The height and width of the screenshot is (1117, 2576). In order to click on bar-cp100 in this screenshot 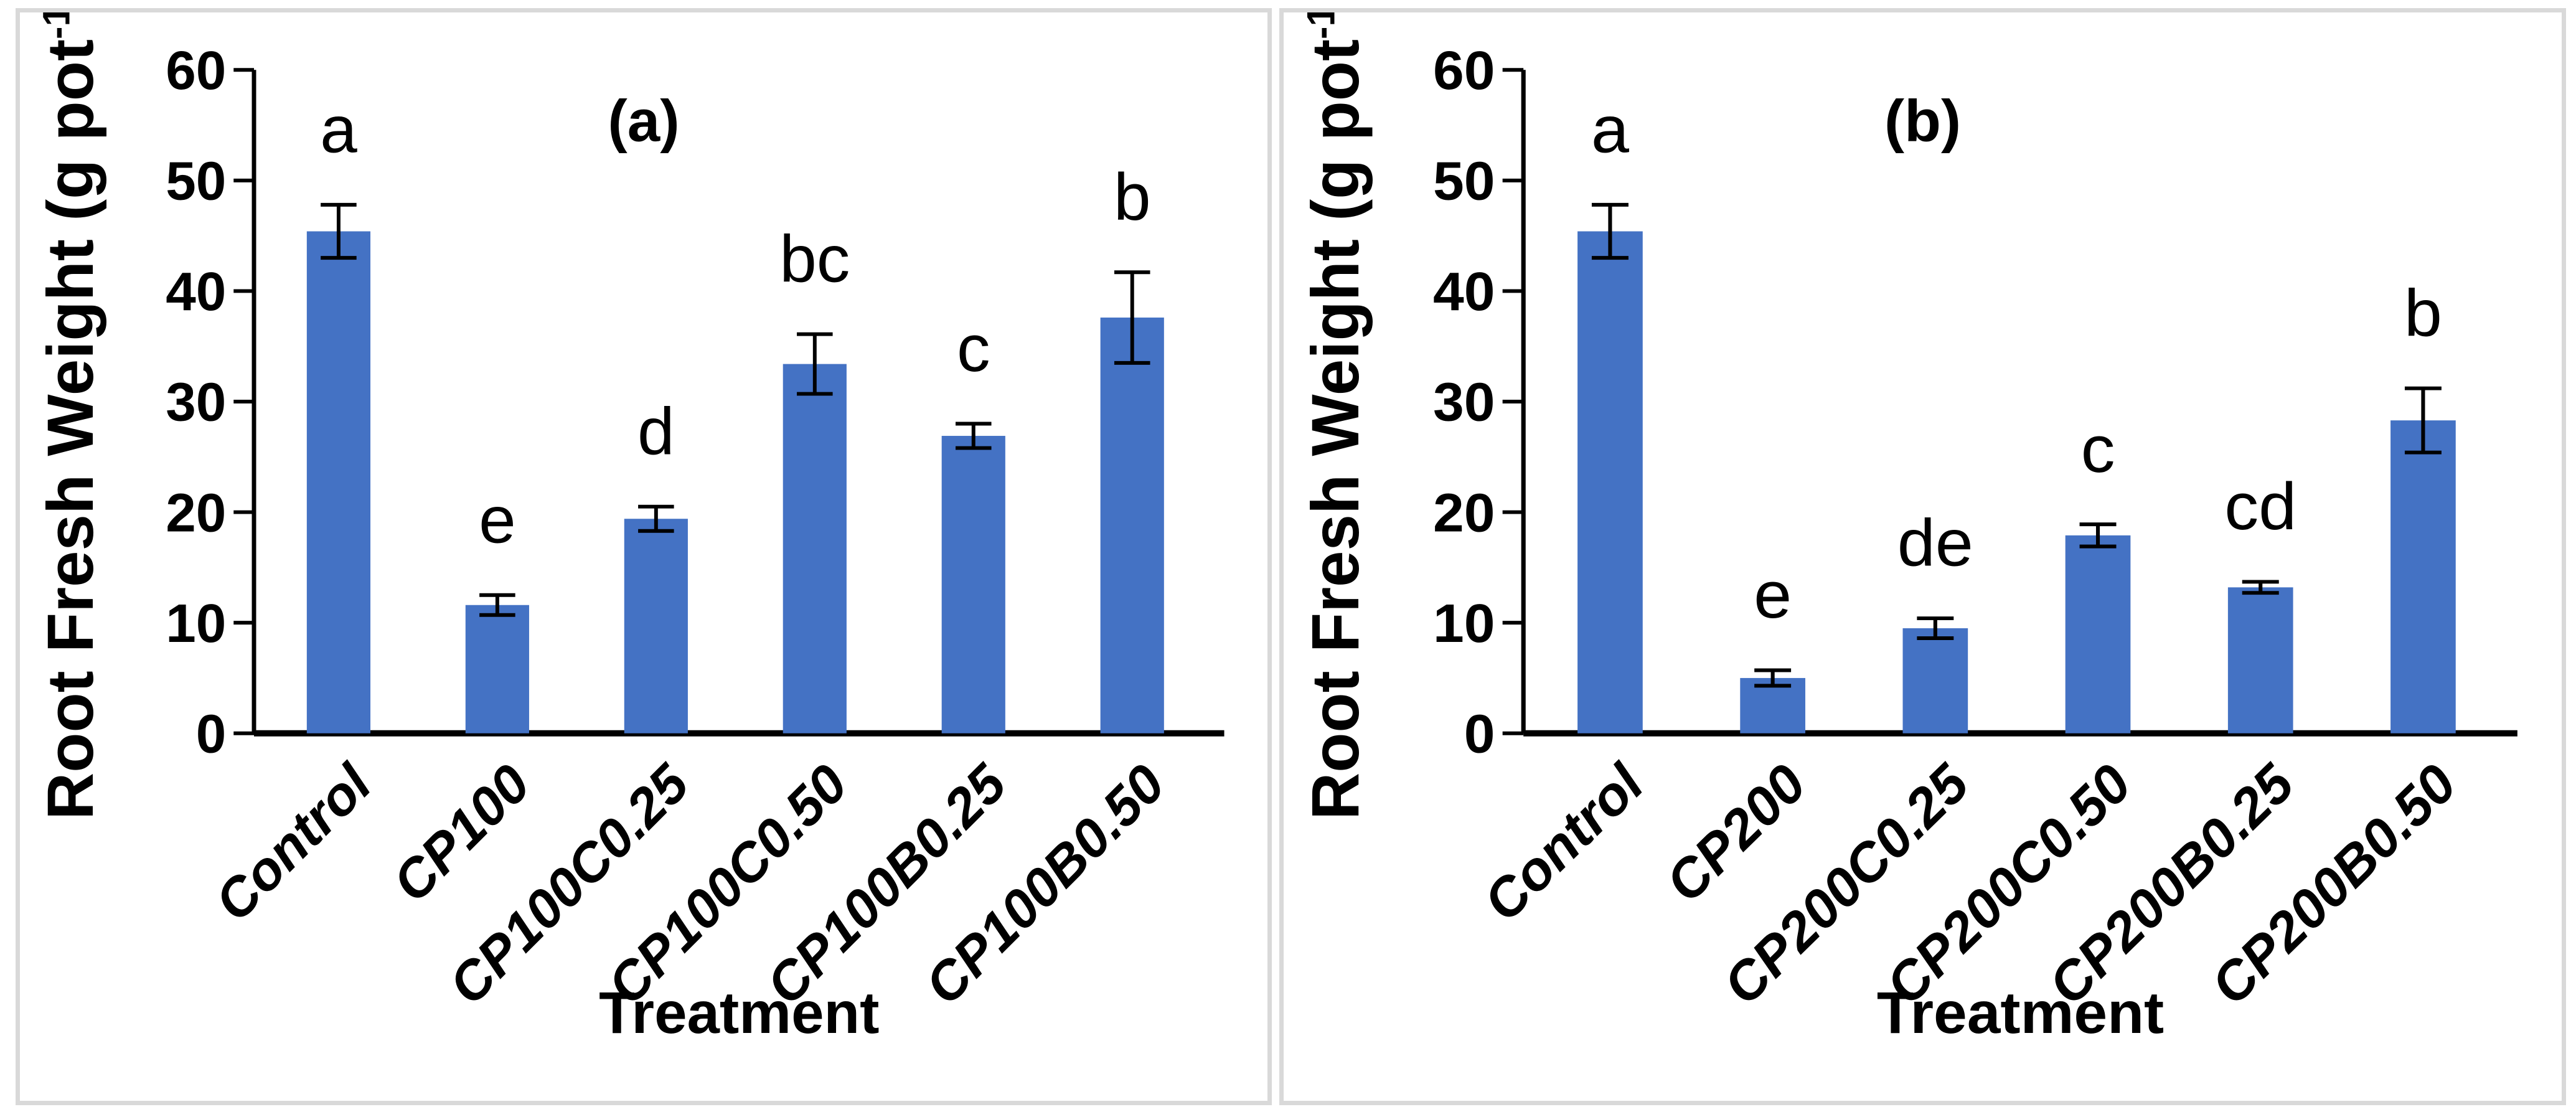, I will do `click(497, 669)`.